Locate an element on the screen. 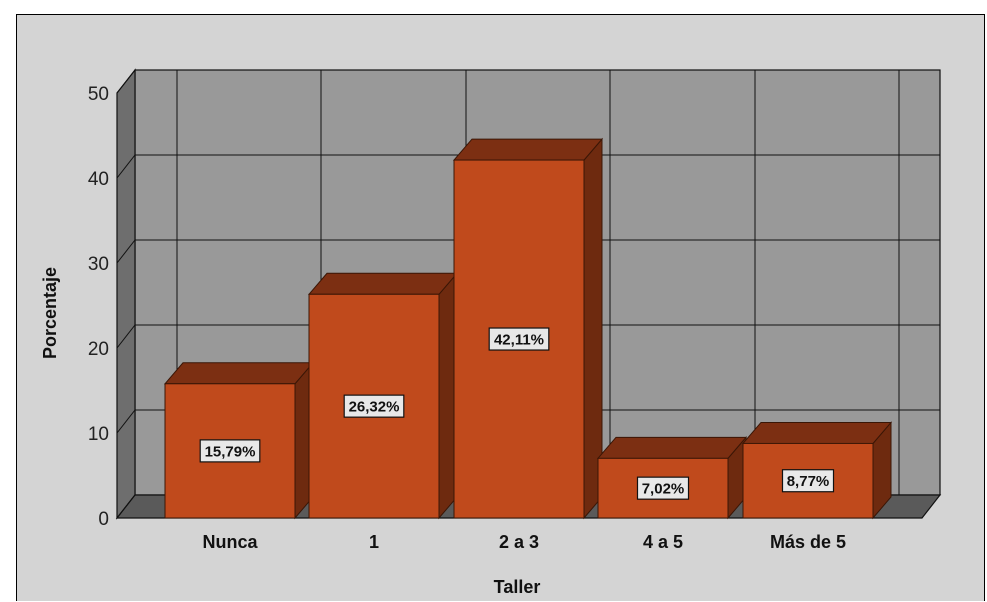 The height and width of the screenshot is (602, 987). data-label: 7,02% is located at coordinates (663, 489).